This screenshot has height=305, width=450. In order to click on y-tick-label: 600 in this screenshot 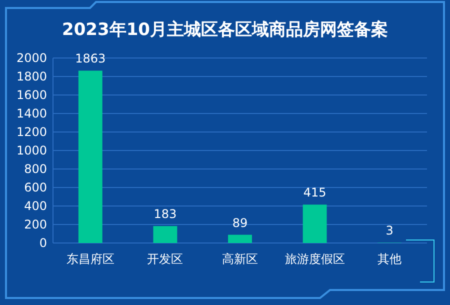, I will do `click(35, 187)`.